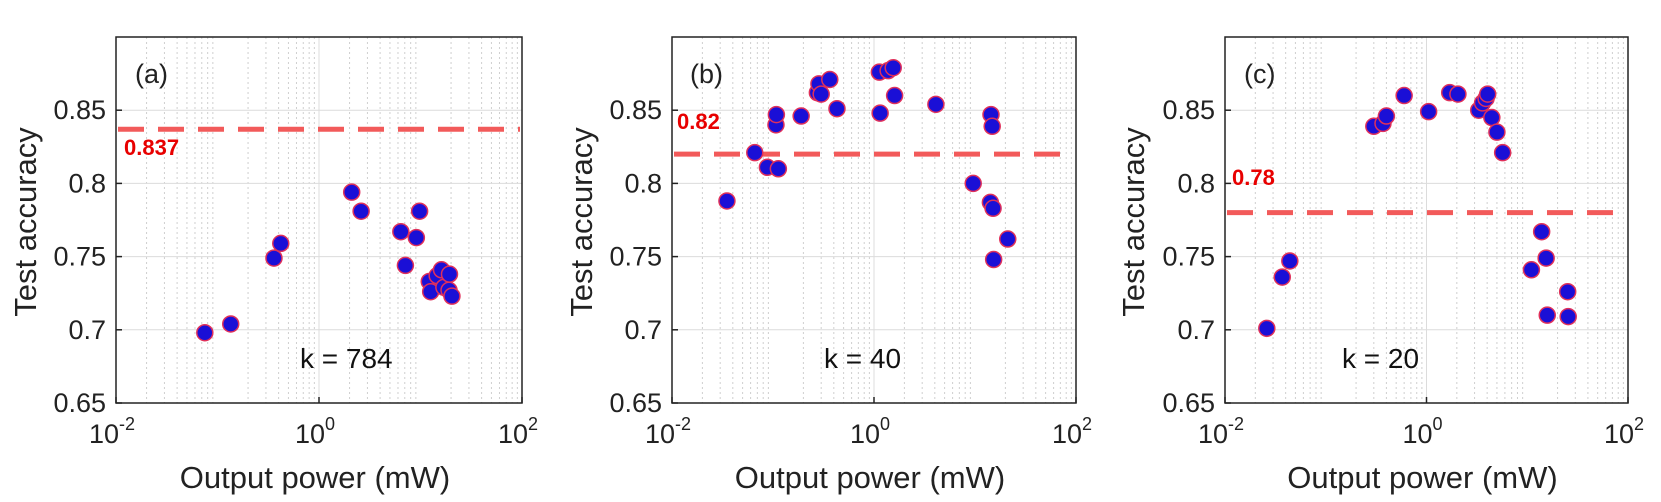  Describe the element at coordinates (706, 74) in the screenshot. I see `panel-label: (b)` at that location.